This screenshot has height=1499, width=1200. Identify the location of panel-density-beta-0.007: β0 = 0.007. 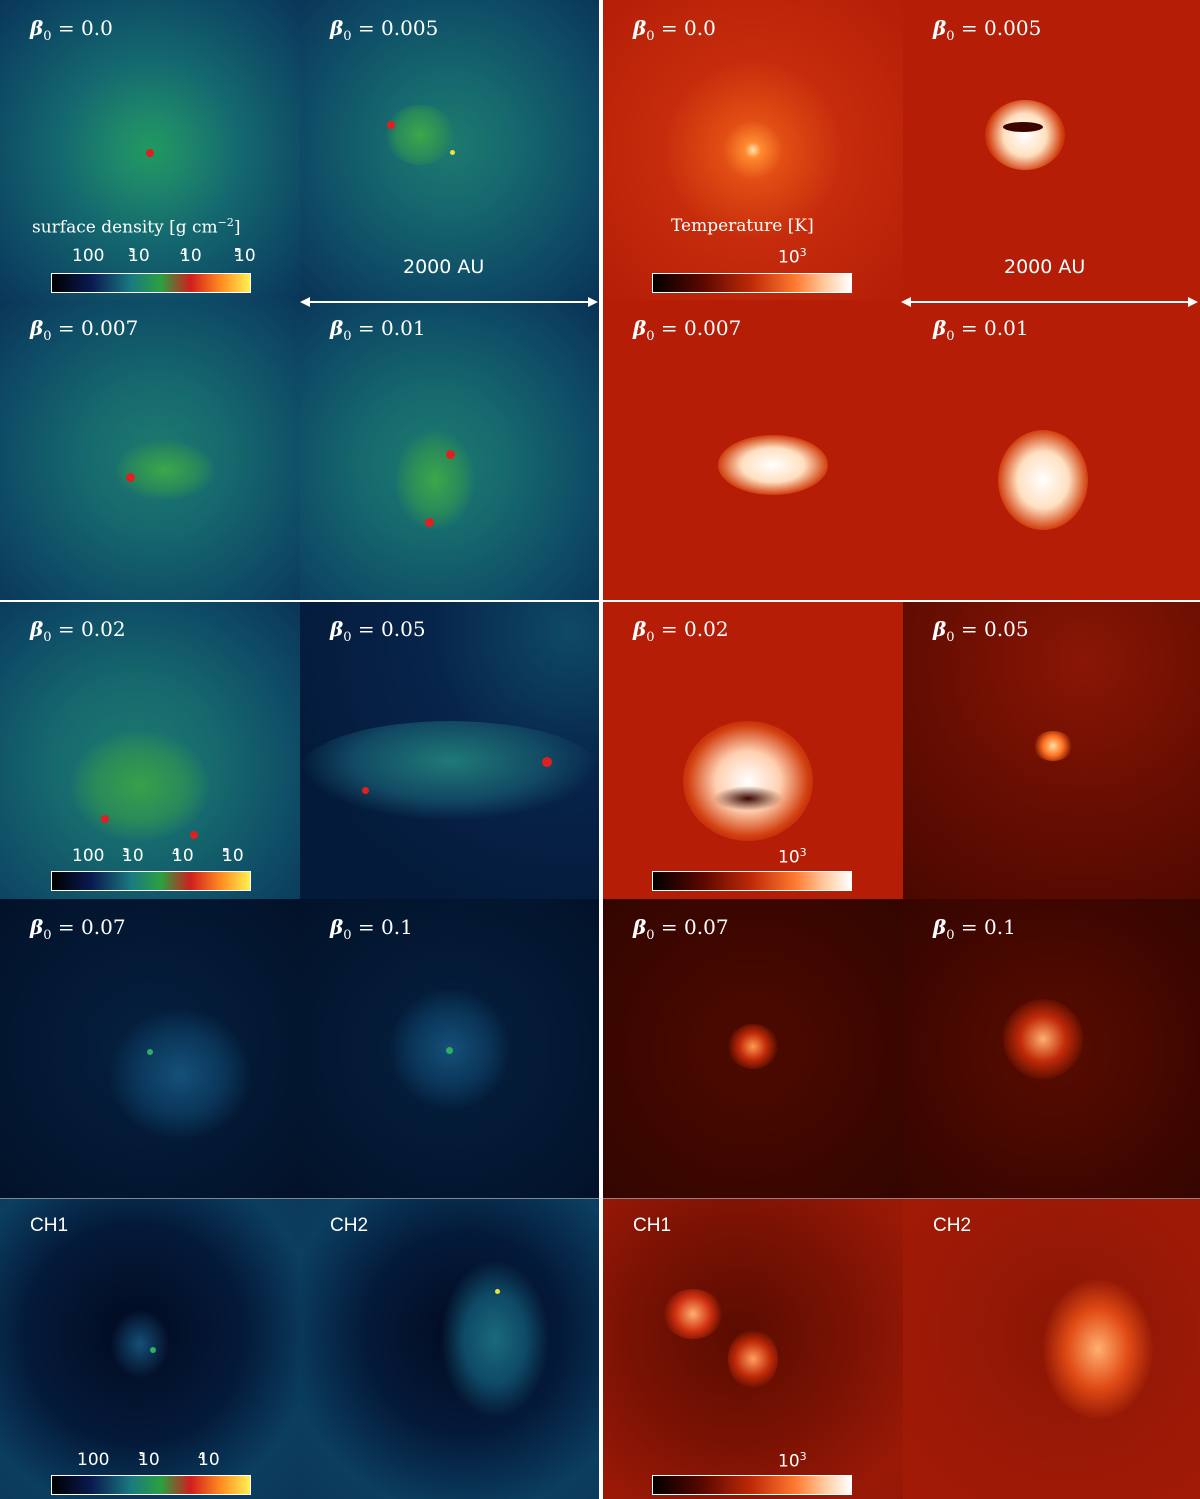
(150, 450).